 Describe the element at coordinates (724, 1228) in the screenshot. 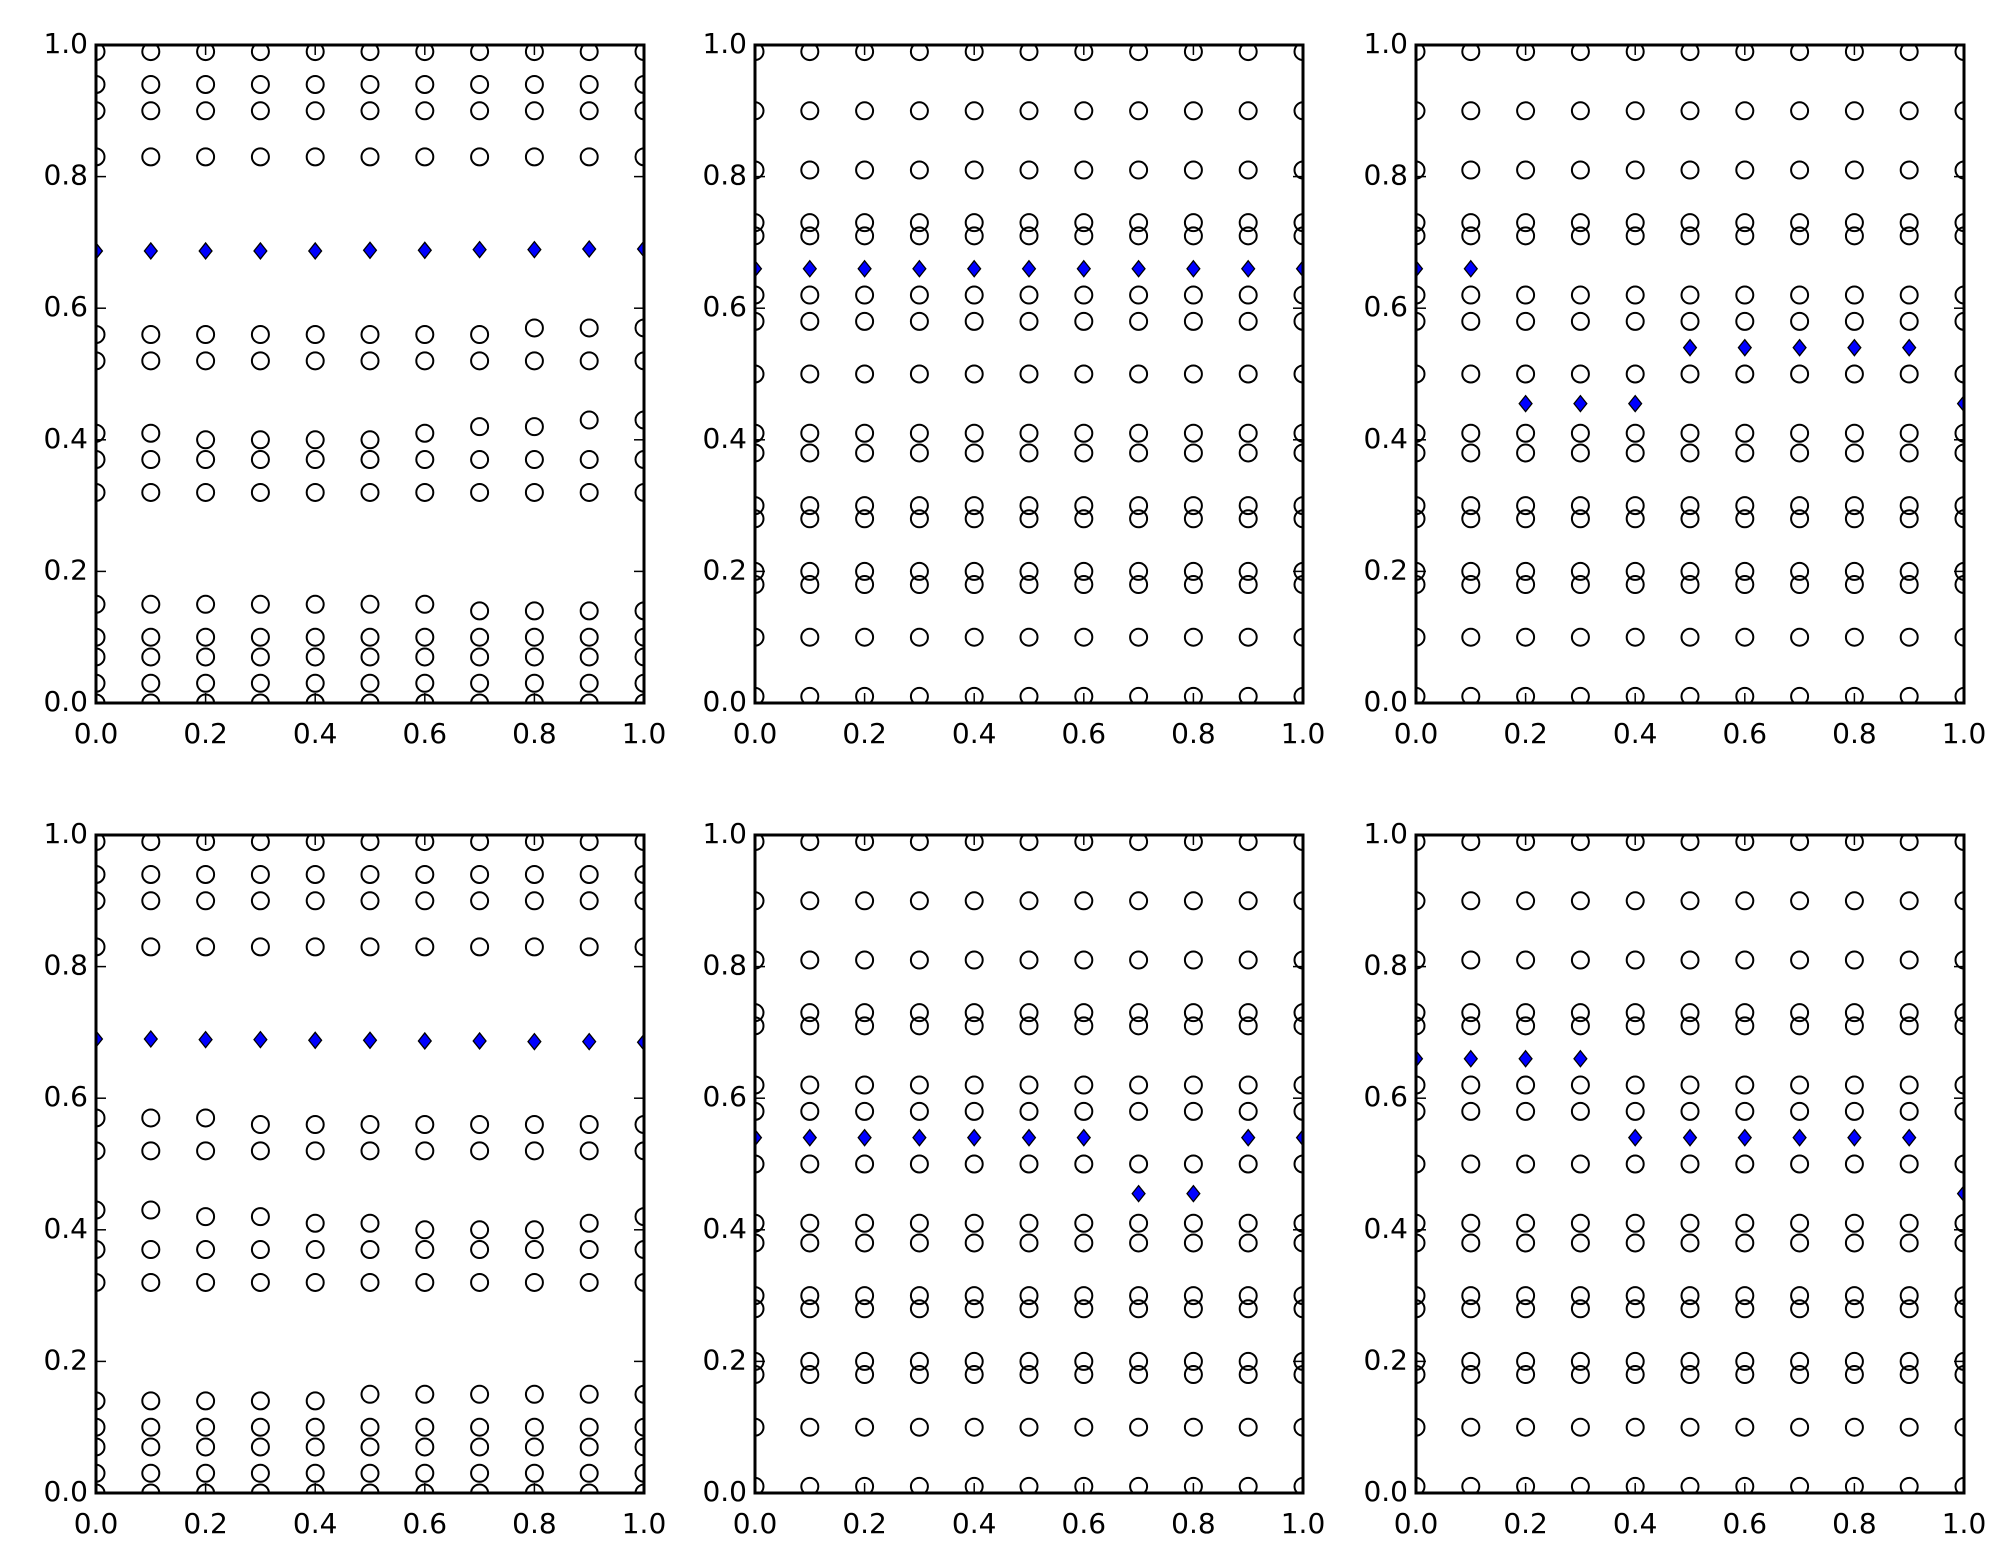

I see `y-tick-label: 0.4` at that location.